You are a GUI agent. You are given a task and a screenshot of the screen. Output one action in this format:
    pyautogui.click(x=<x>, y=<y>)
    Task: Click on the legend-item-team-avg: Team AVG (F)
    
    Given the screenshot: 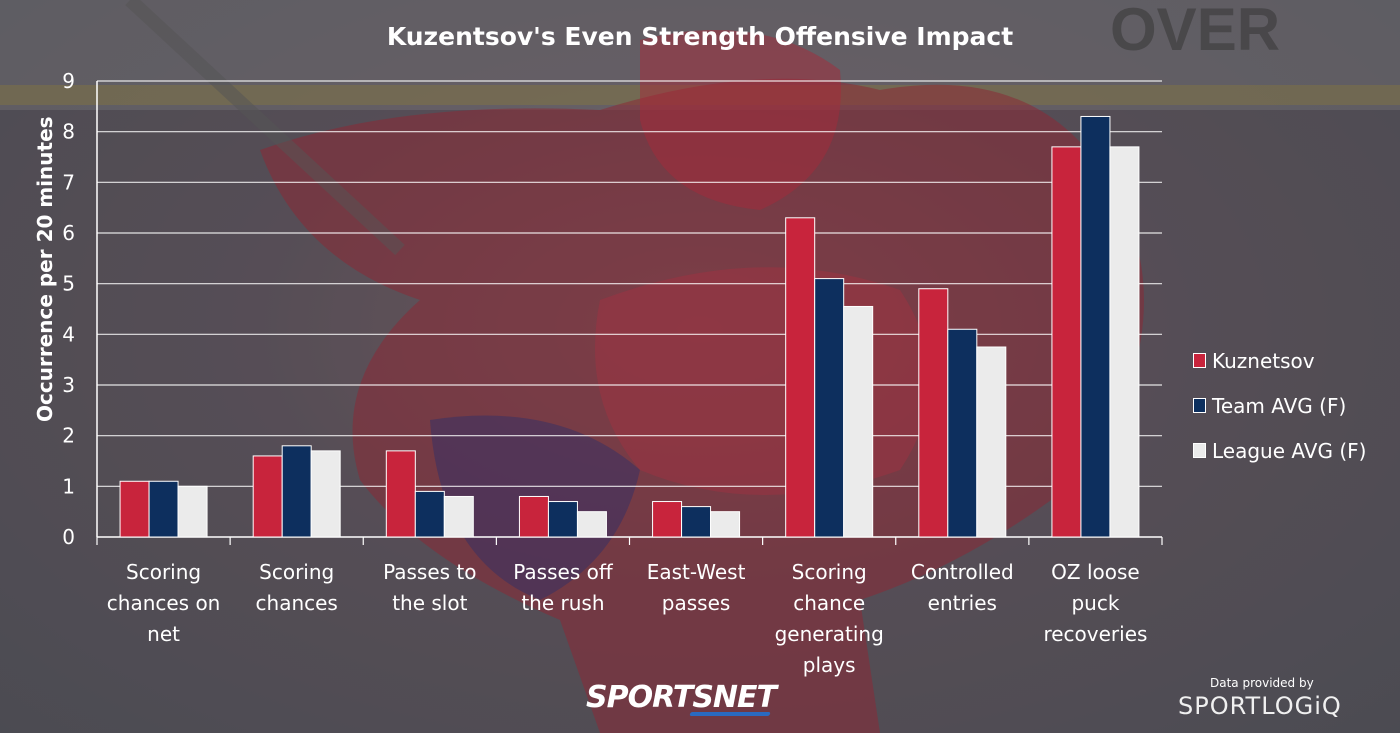 What is the action you would take?
    pyautogui.click(x=1279, y=405)
    